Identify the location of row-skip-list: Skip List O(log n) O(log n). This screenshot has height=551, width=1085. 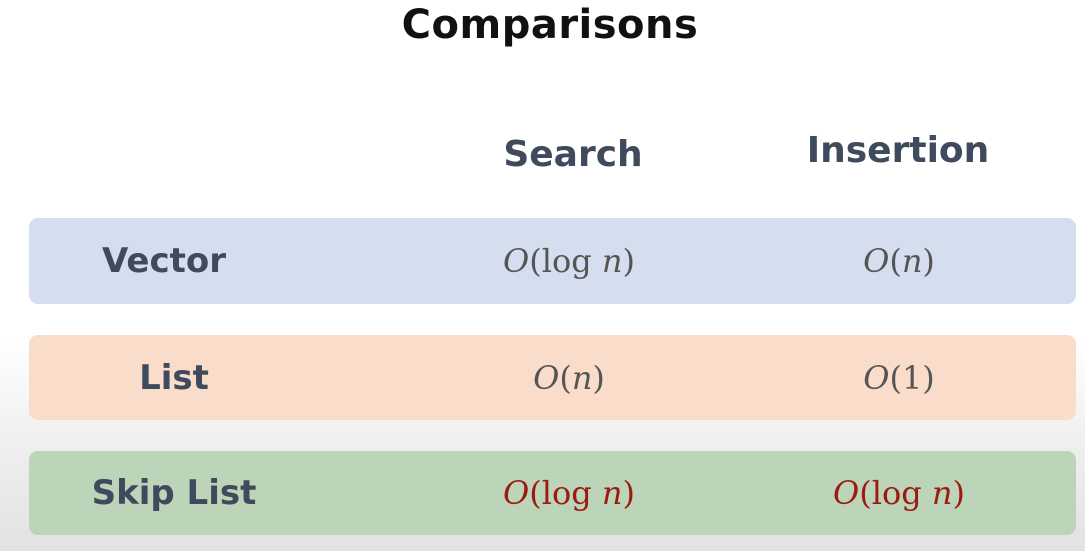
(552, 493).